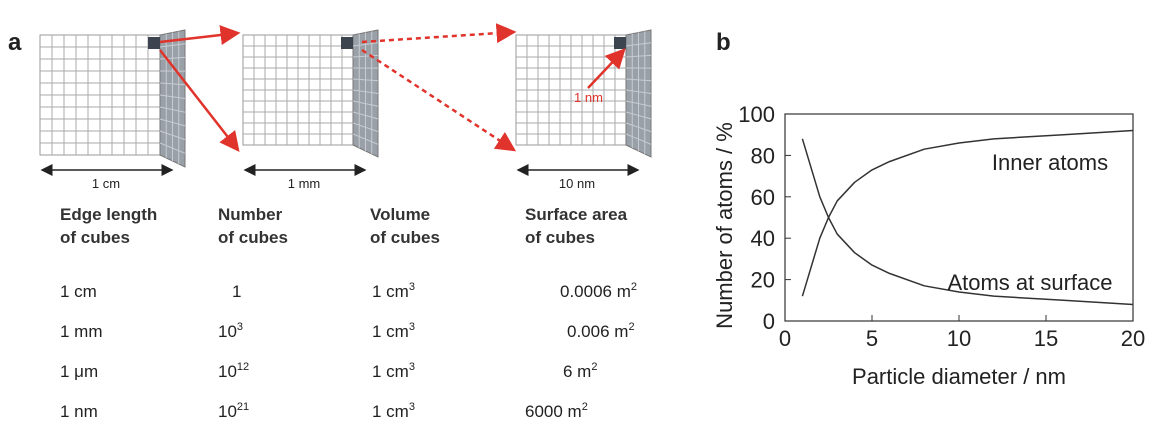 This screenshot has width=1151, height=421. I want to click on panel-label: b, so click(723, 42).